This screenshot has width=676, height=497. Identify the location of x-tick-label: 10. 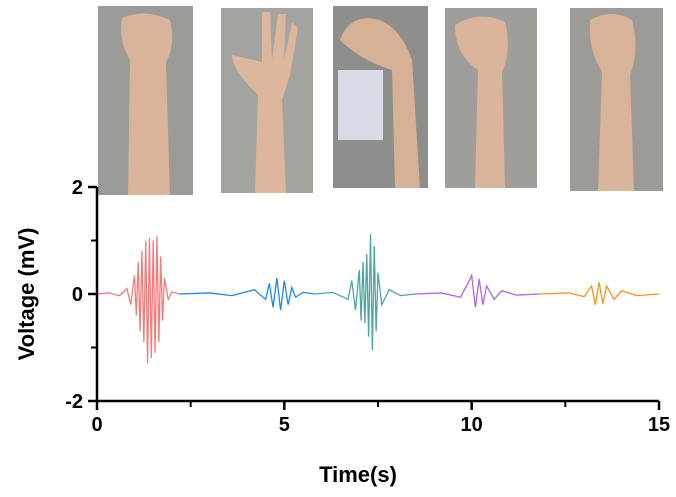
(472, 425).